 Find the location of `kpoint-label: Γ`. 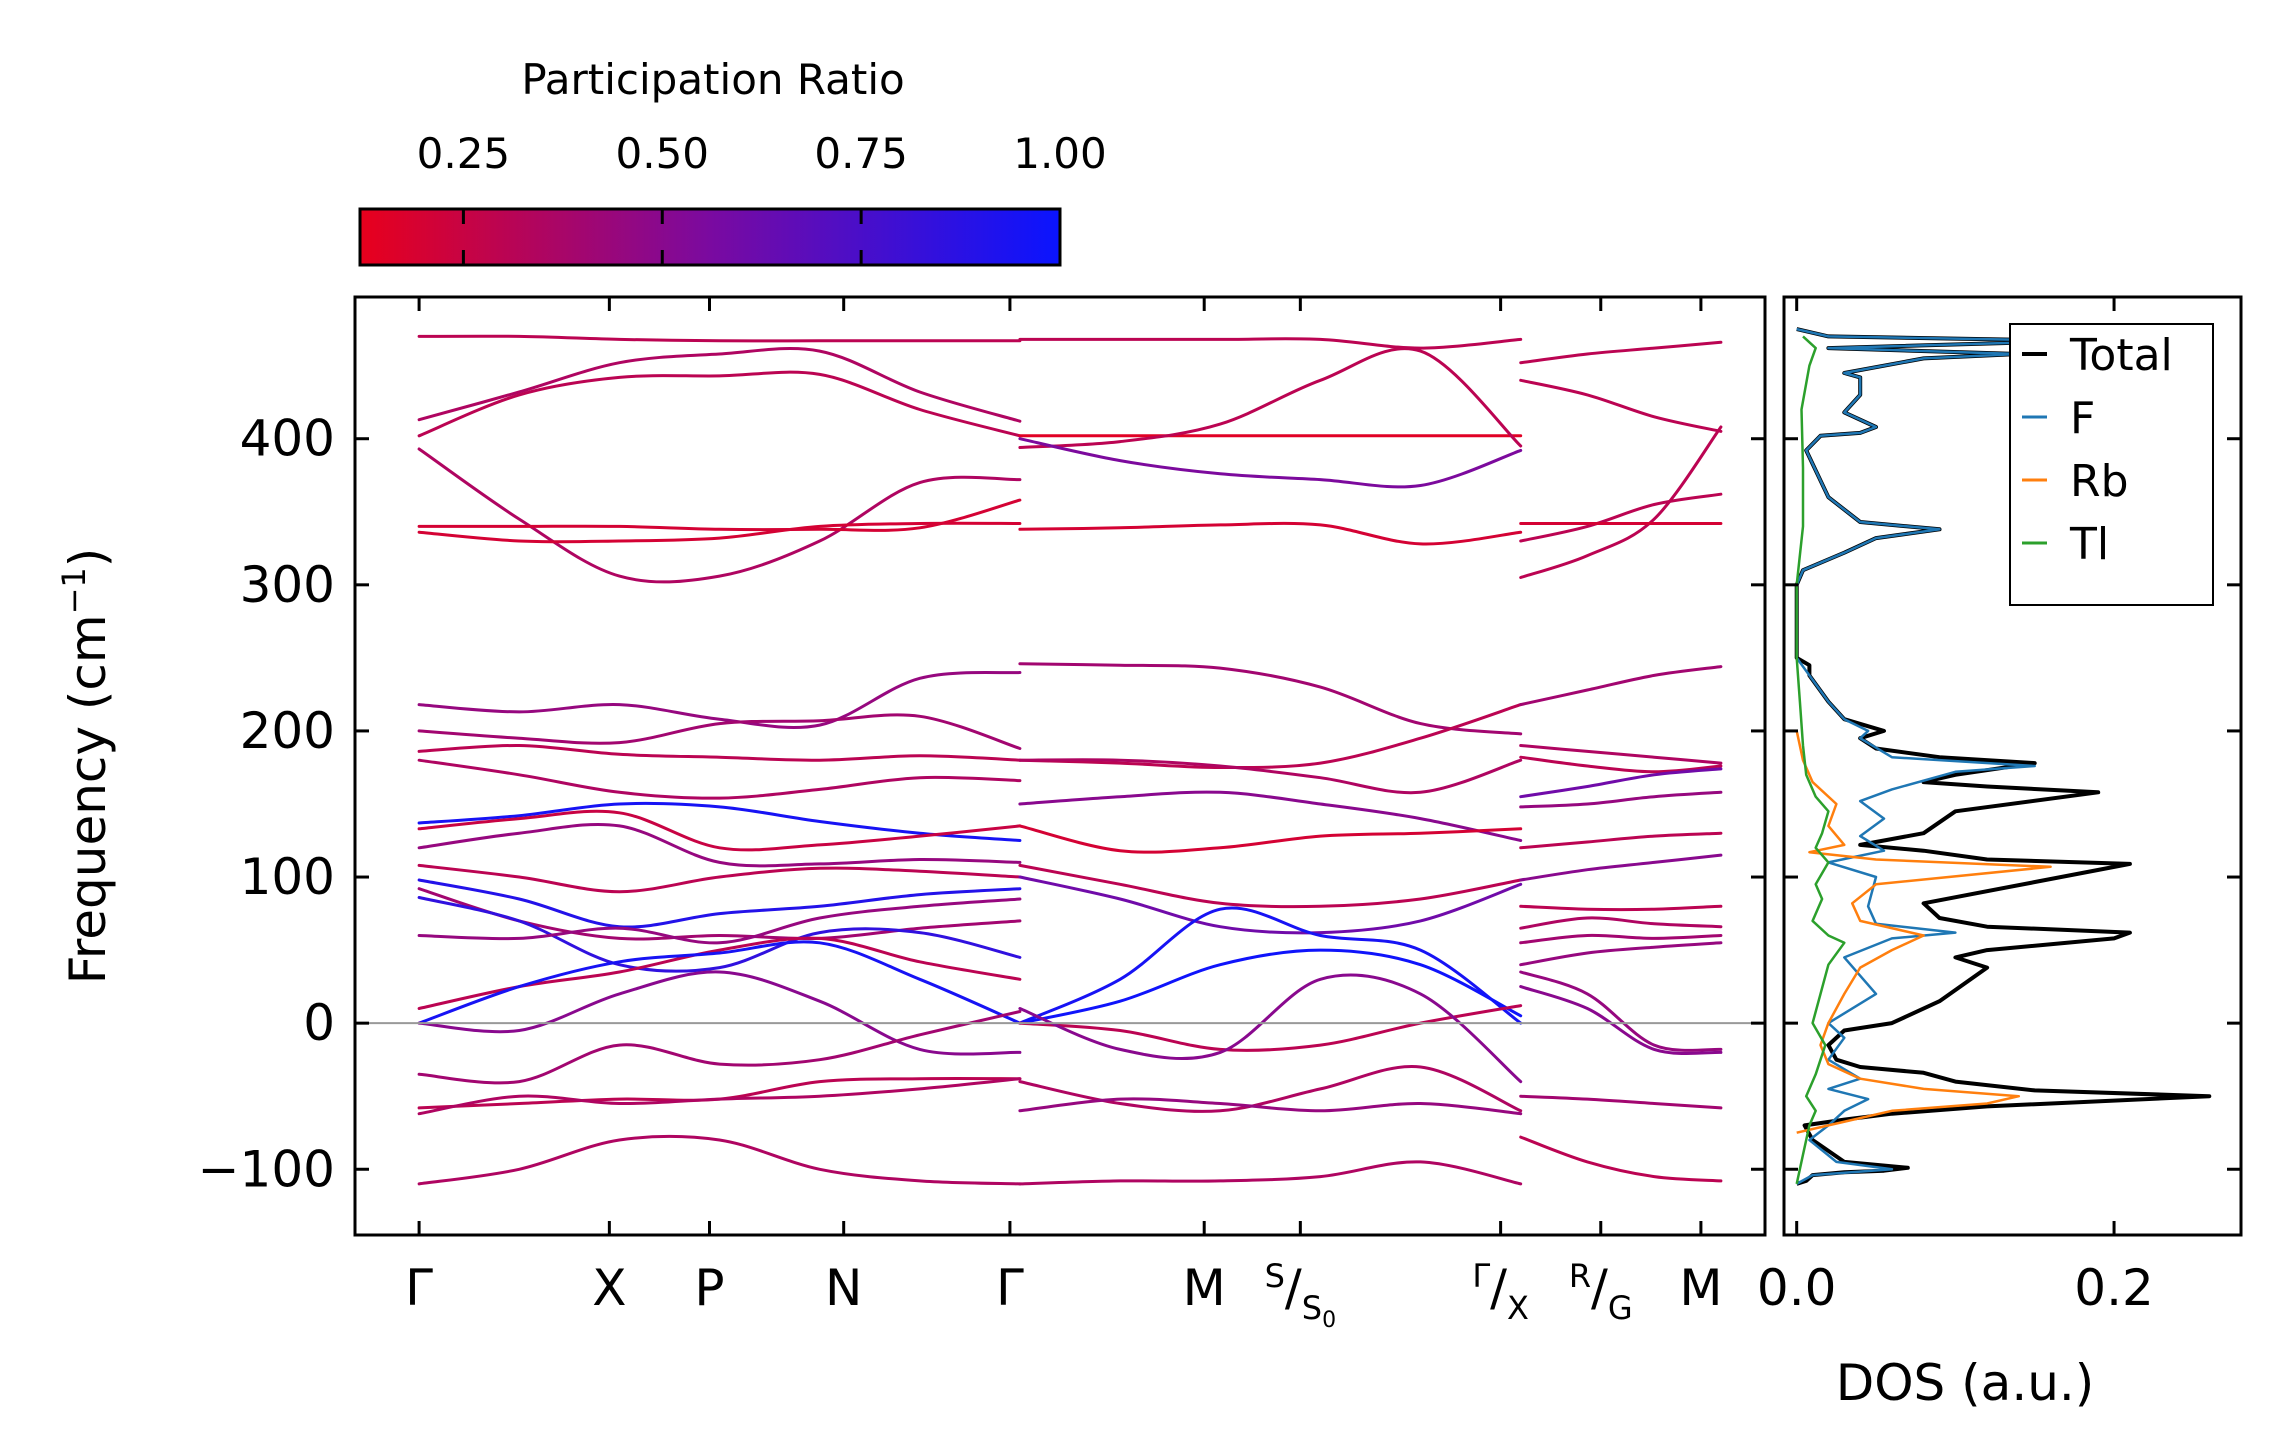

kpoint-label: Γ is located at coordinates (1010, 1288).